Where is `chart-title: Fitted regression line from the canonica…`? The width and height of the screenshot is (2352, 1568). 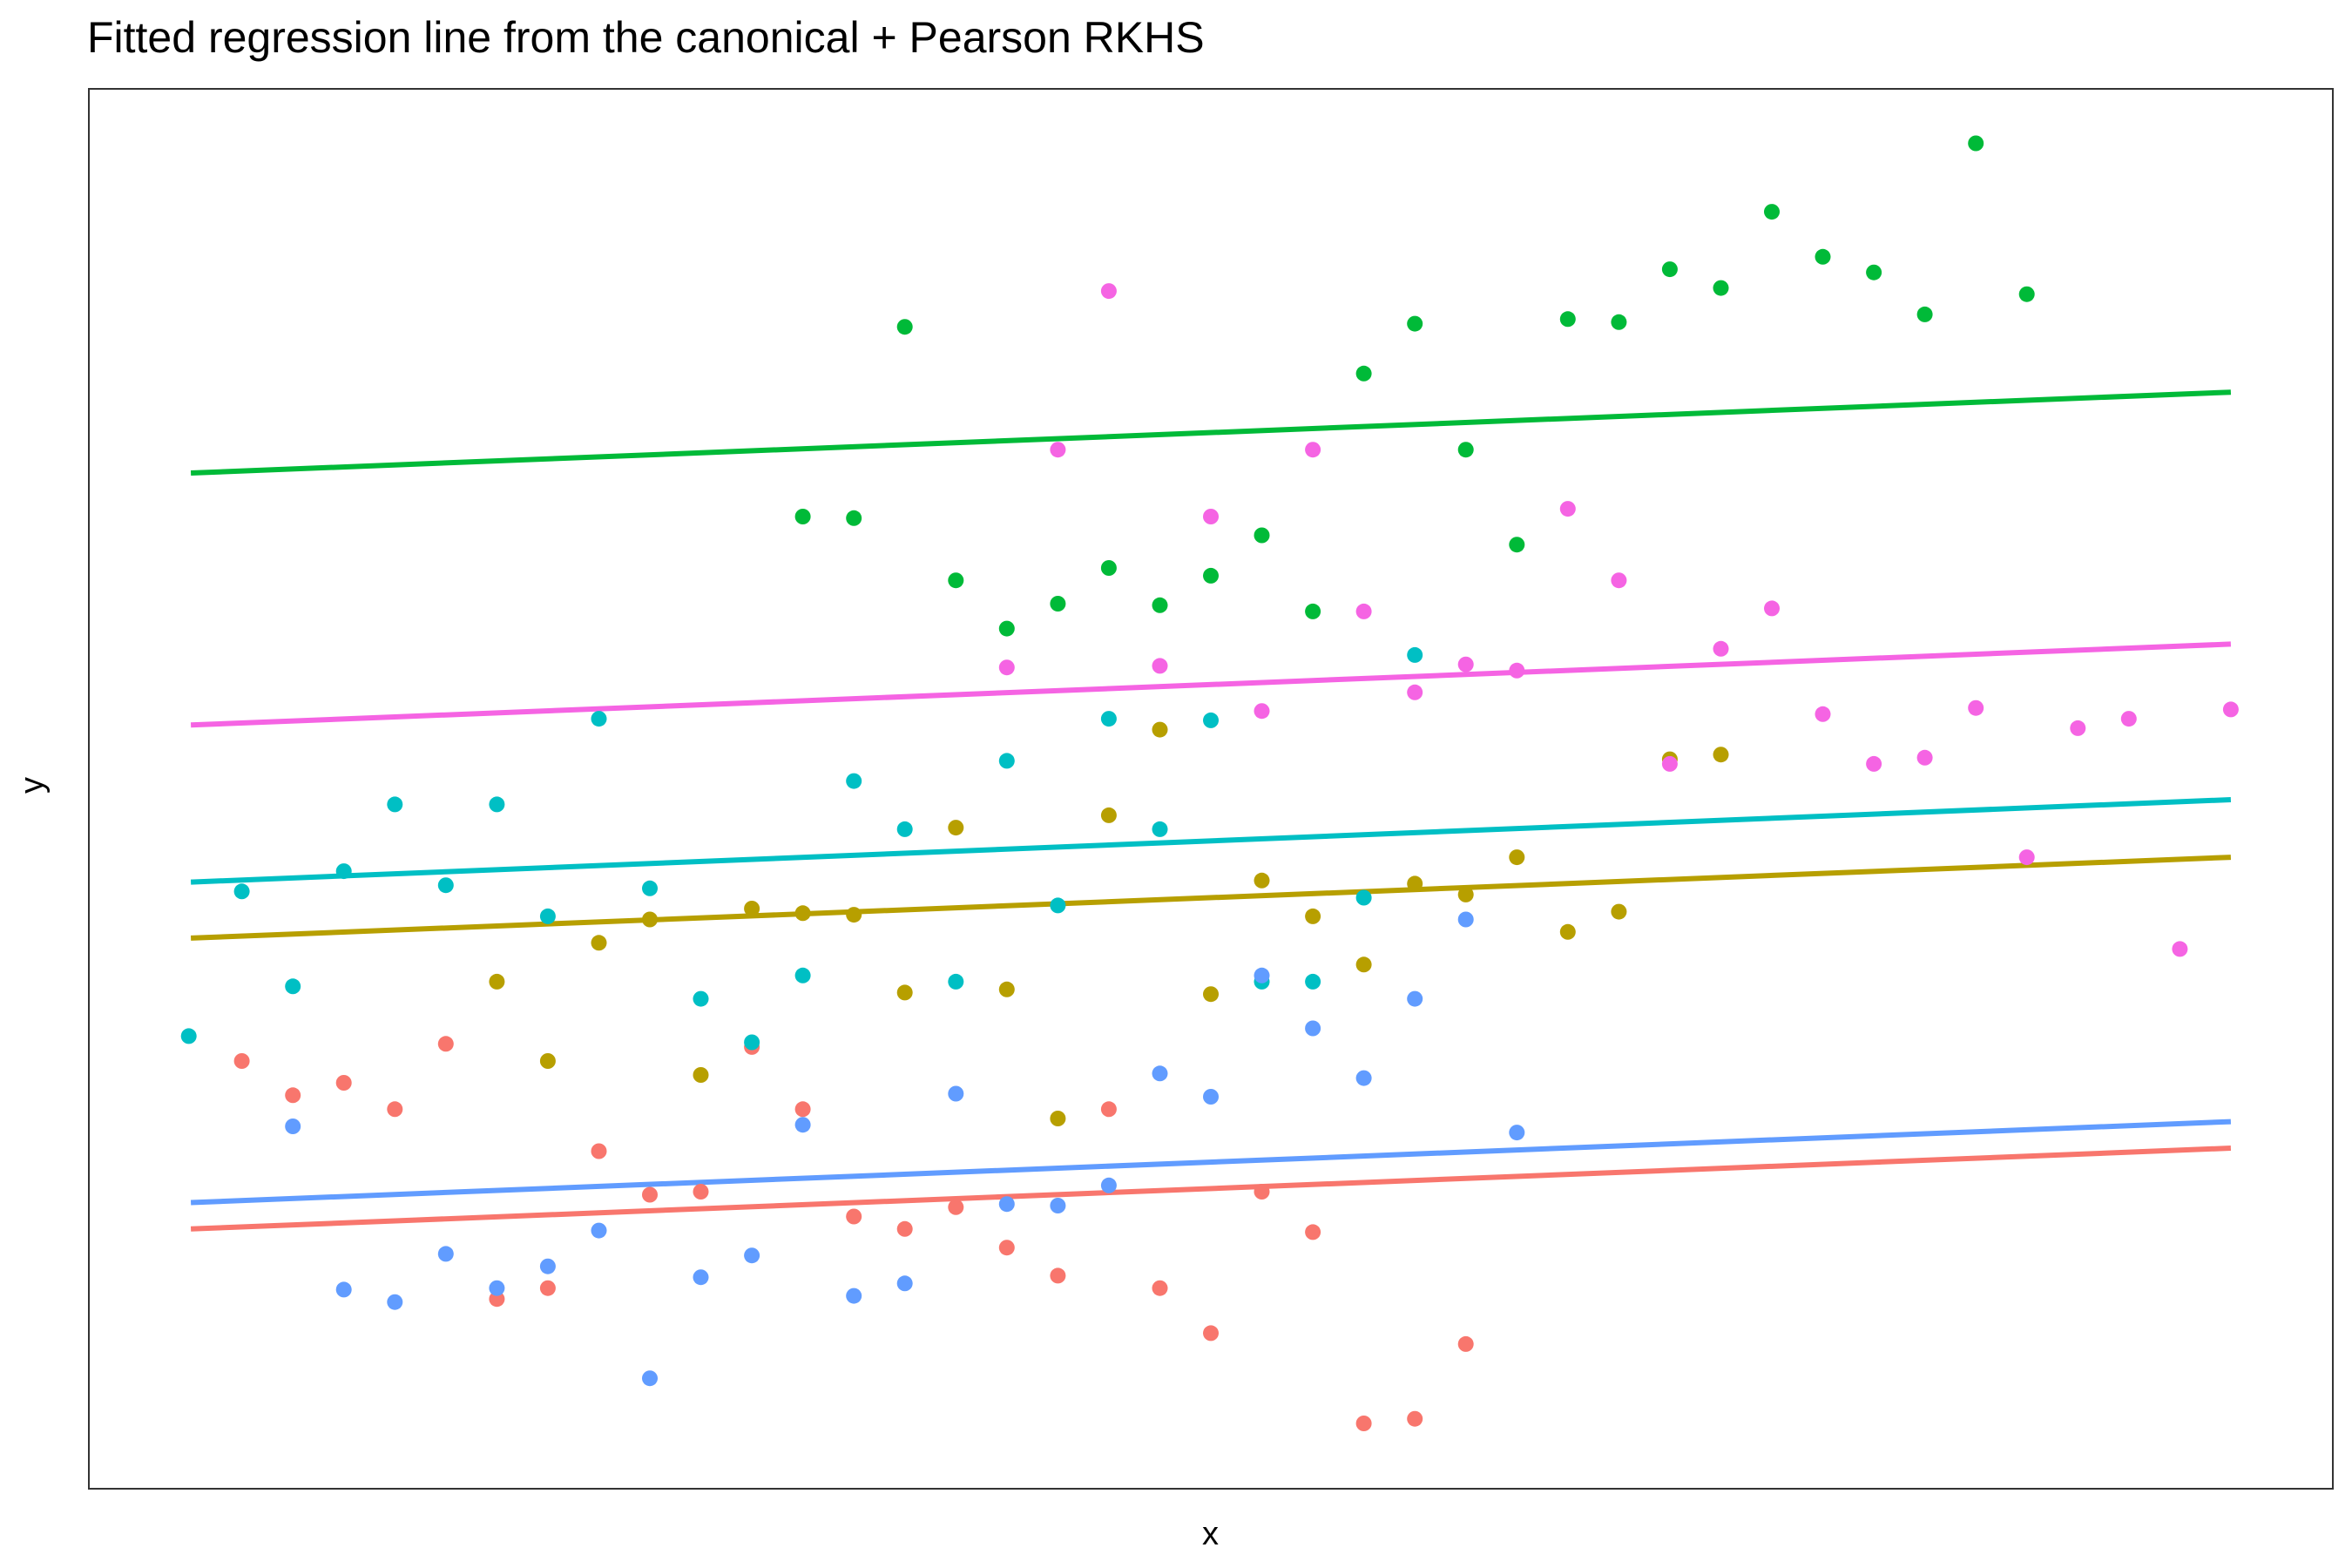
chart-title: Fitted regression line from the canonica… is located at coordinates (646, 37).